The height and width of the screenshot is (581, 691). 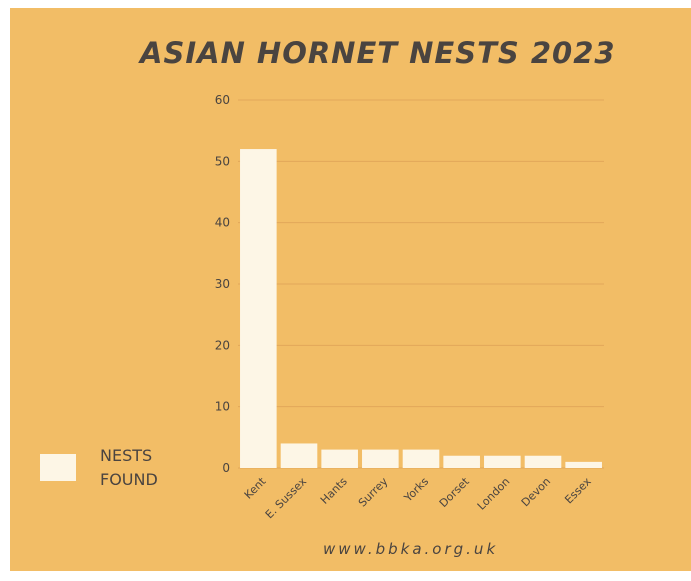 I want to click on y-tick-label: 50, so click(x=222, y=161).